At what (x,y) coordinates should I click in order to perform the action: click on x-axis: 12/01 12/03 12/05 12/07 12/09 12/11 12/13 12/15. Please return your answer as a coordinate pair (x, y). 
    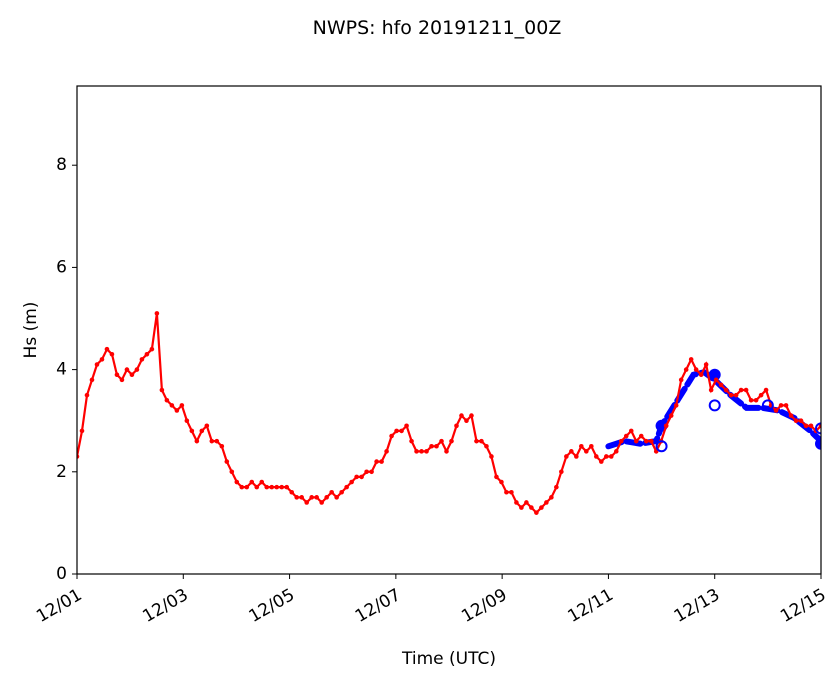
    Looking at the image, I should click on (431, 600).